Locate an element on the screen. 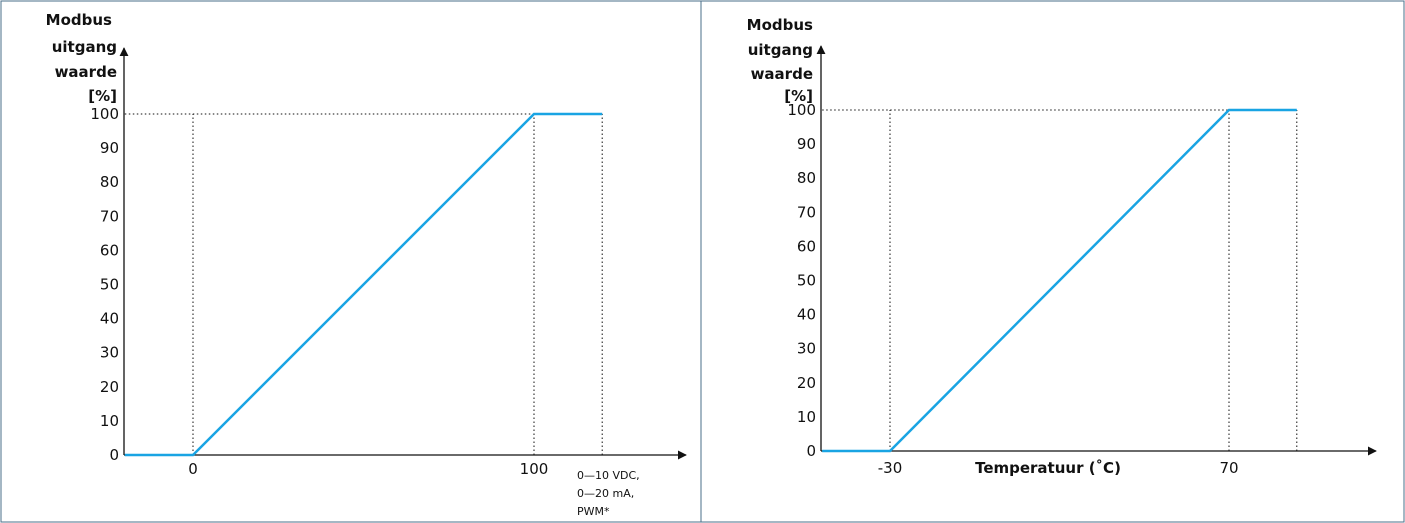  x-axis-unit-line: 0—20 mA, is located at coordinates (605, 493).